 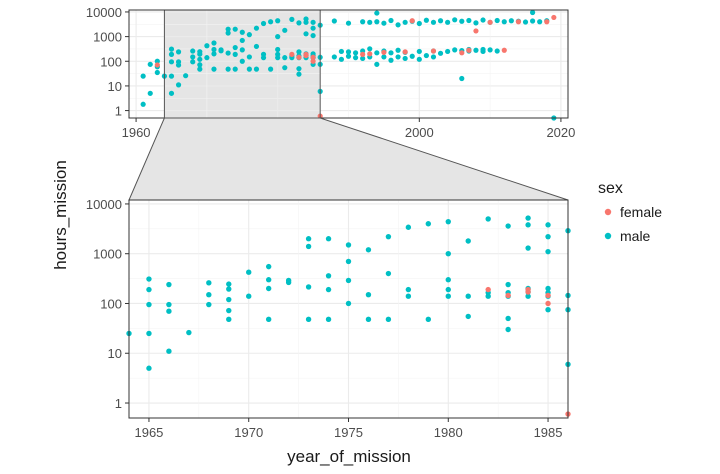 What do you see at coordinates (148, 432) in the screenshot?
I see `dt-x-tick-label: 1965` at bounding box center [148, 432].